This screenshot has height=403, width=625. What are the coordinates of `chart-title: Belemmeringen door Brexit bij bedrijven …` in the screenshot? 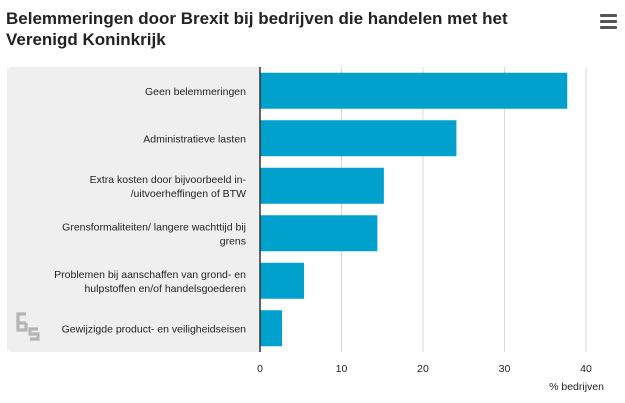 It's located at (257, 29).